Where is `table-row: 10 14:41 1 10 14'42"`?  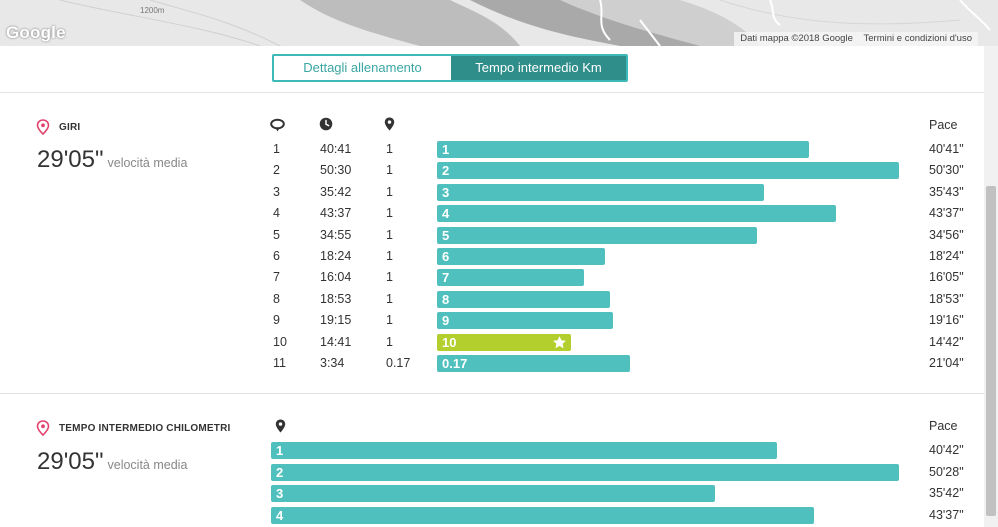 table-row: 10 14:41 1 10 14'42" is located at coordinates (492, 342).